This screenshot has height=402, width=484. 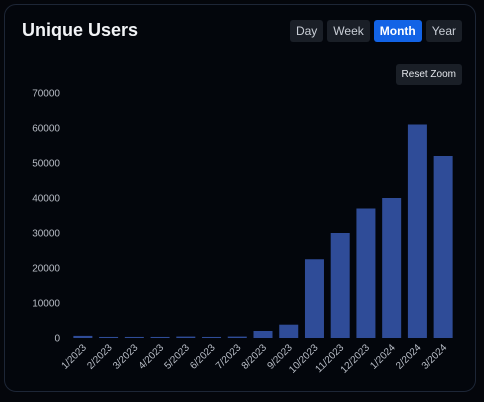 I want to click on bar-12/2023, so click(x=366, y=273).